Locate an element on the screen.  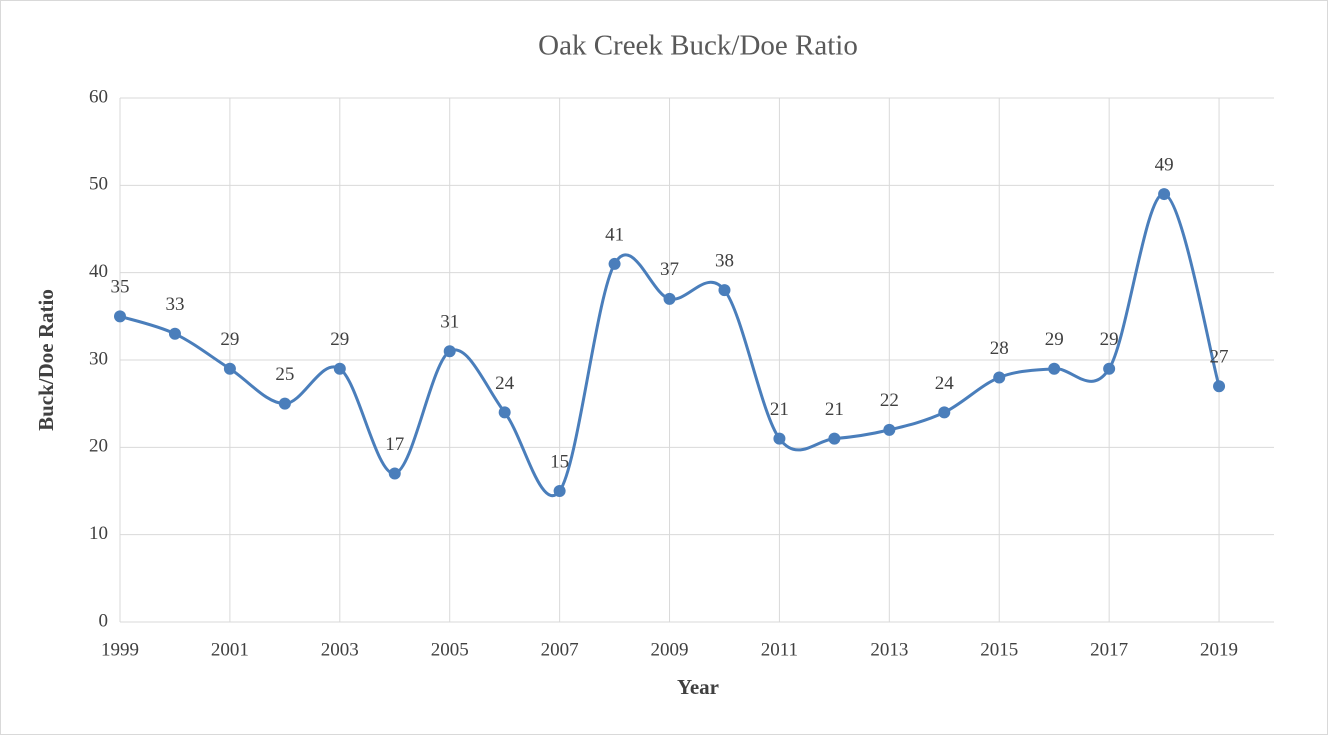
x-tick-label: 2001 is located at coordinates (230, 649).